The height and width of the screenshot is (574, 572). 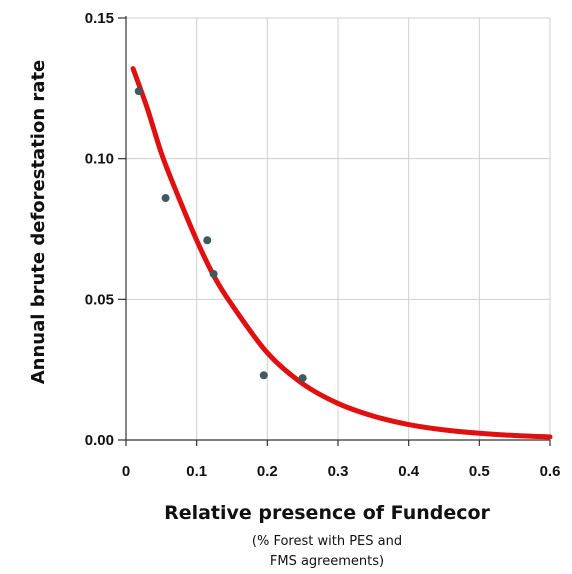 I want to click on x-tick-label: 0, so click(x=126, y=471).